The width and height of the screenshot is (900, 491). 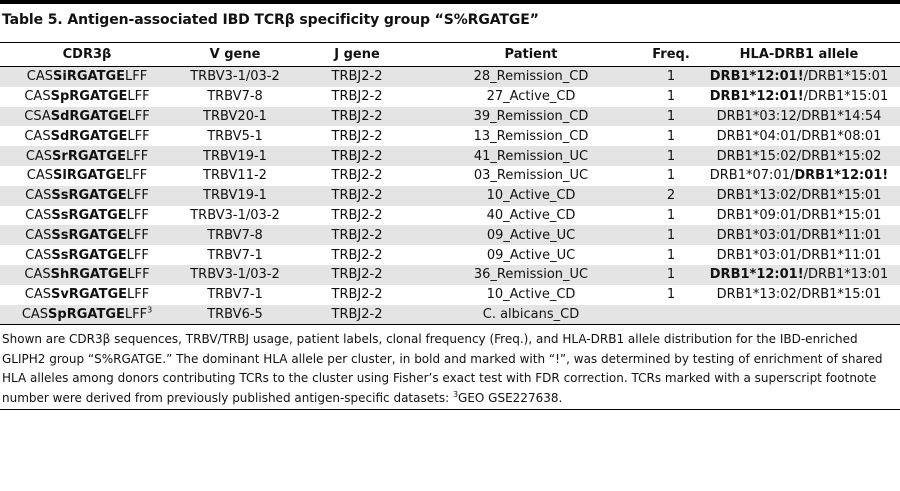 I want to click on cdr3-anchor: Sr, so click(x=60, y=156).